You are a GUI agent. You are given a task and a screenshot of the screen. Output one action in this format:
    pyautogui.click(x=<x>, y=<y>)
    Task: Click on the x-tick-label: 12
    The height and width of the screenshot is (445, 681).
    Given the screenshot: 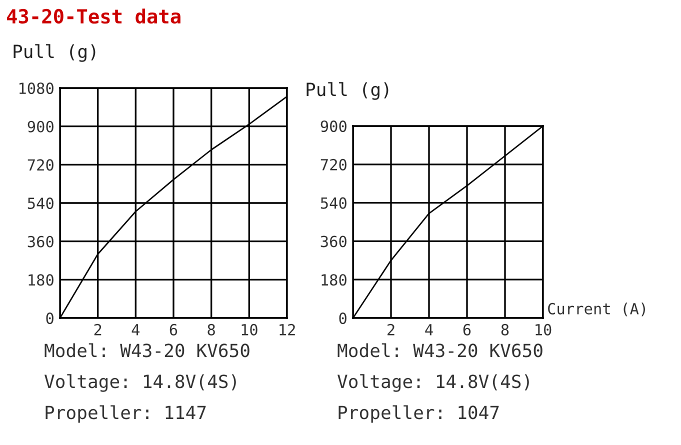 What is the action you would take?
    pyautogui.click(x=287, y=330)
    